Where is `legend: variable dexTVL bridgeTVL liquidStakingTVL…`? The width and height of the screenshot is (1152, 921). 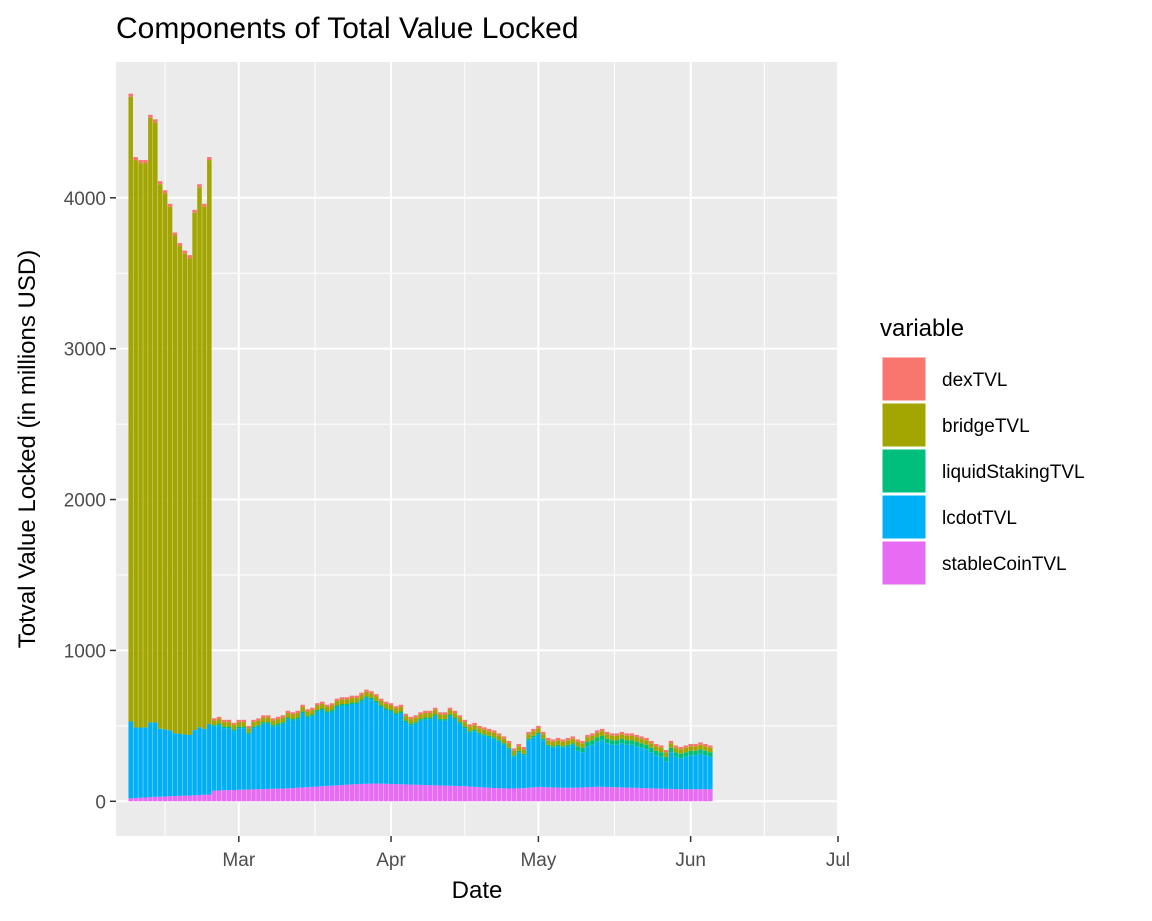 legend: variable dexTVL bridgeTVL liquidStakingTVL… is located at coordinates (982, 450).